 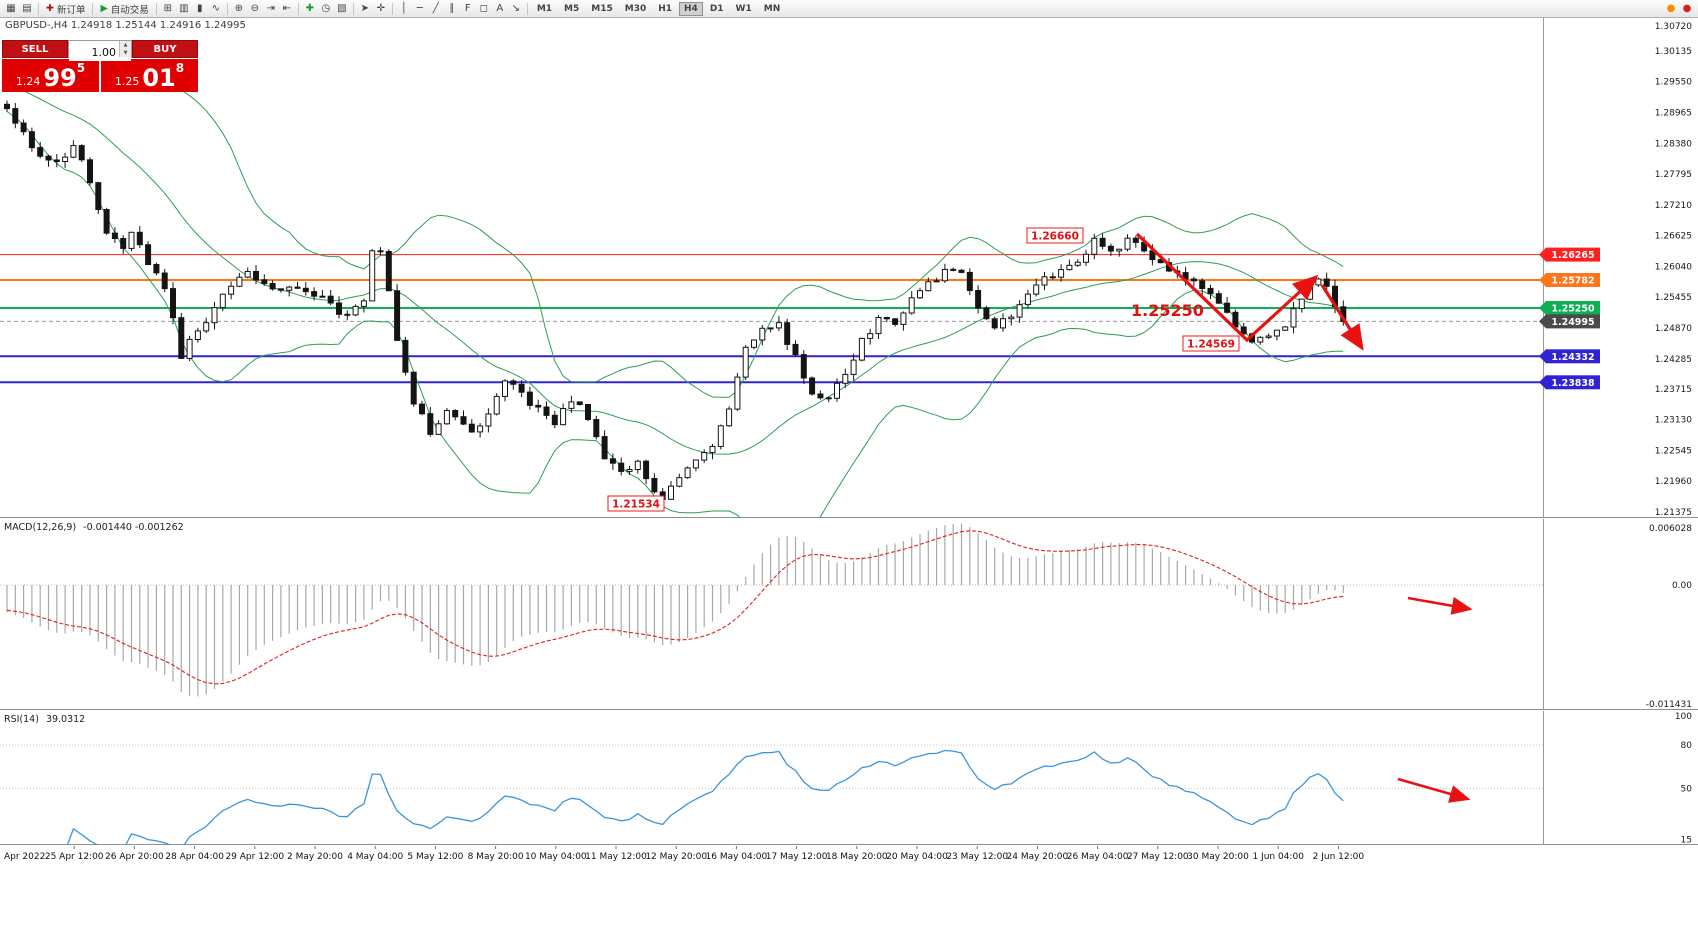 What do you see at coordinates (435, 8) in the screenshot?
I see `trendline-icon: ╱` at bounding box center [435, 8].